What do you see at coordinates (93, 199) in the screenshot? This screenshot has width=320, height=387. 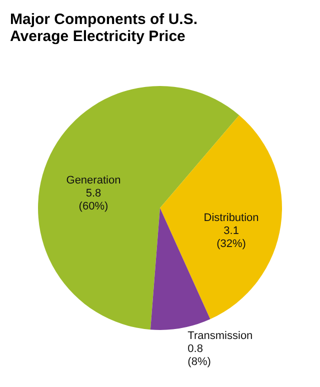 I see `data-label: 5.8 (60%)` at bounding box center [93, 199].